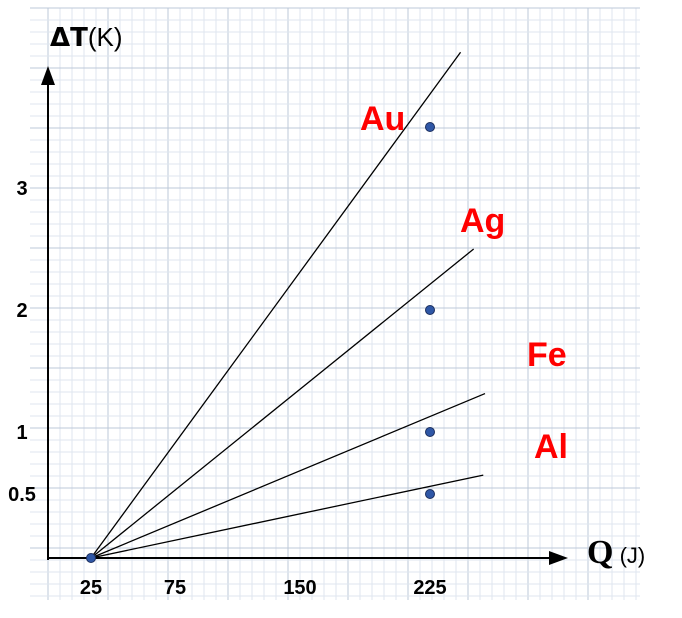  Describe the element at coordinates (382, 119) in the screenshot. I see `series-label-au: Au` at that location.